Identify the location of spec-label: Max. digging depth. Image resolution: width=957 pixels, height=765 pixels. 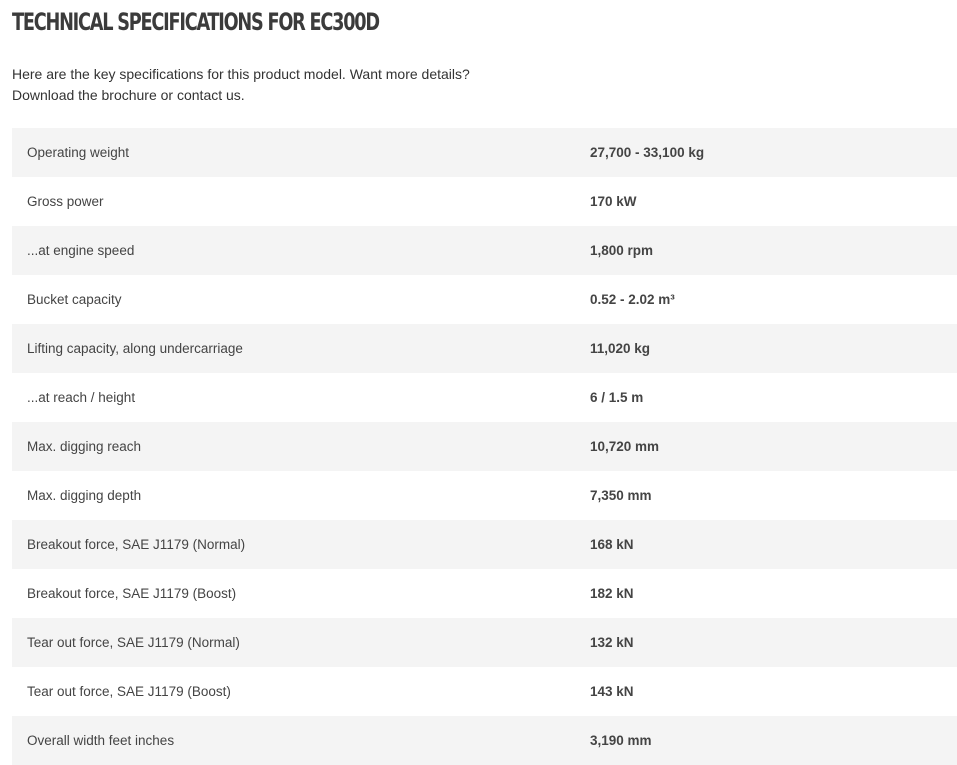
(84, 495).